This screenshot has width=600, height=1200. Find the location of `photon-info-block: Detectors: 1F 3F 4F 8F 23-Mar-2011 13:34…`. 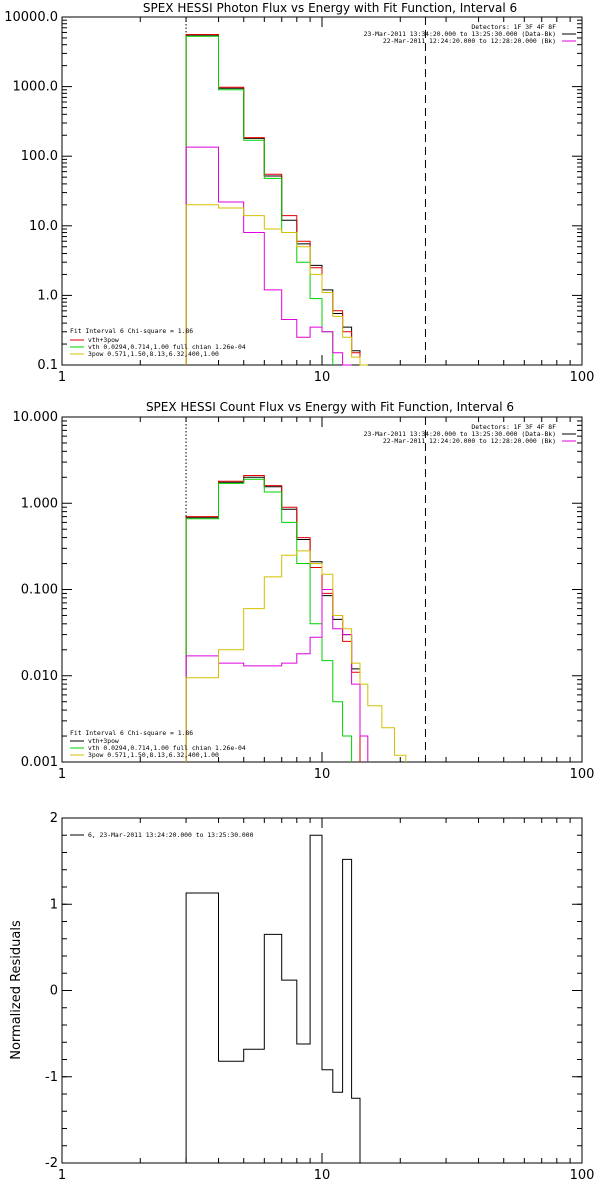

photon-info-block: Detectors: 1F 3F 4F 8F 23-Mar-2011 13:34… is located at coordinates (470, 34).